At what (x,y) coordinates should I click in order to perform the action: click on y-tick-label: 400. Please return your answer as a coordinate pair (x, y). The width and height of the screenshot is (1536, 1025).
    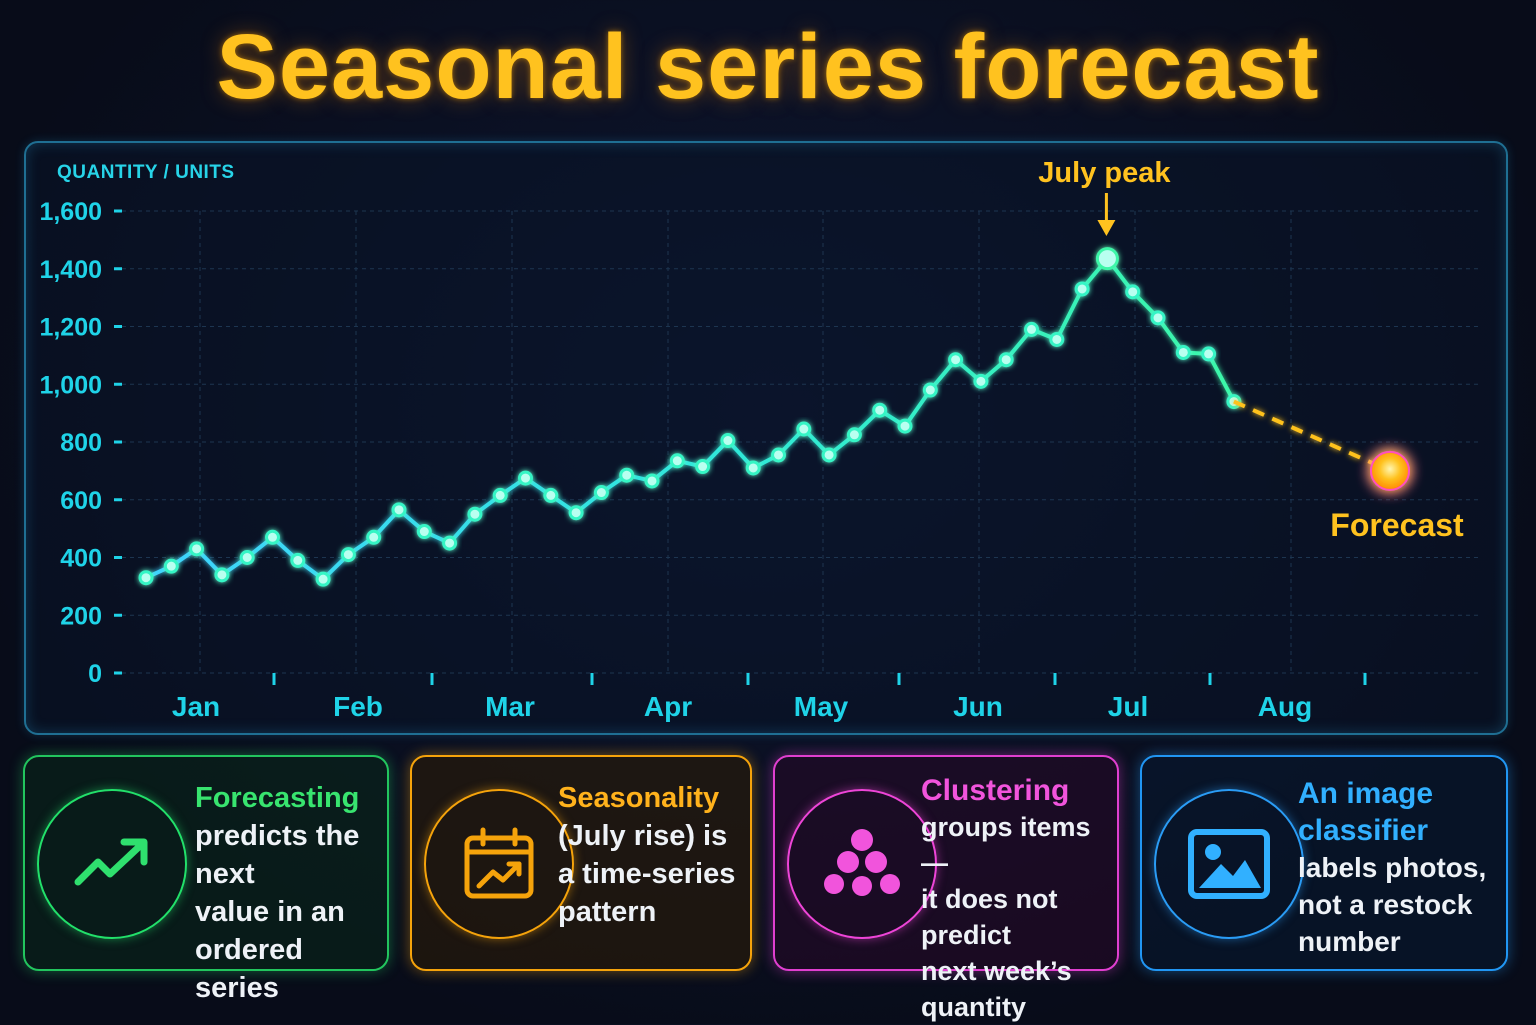
    Looking at the image, I should click on (81, 559).